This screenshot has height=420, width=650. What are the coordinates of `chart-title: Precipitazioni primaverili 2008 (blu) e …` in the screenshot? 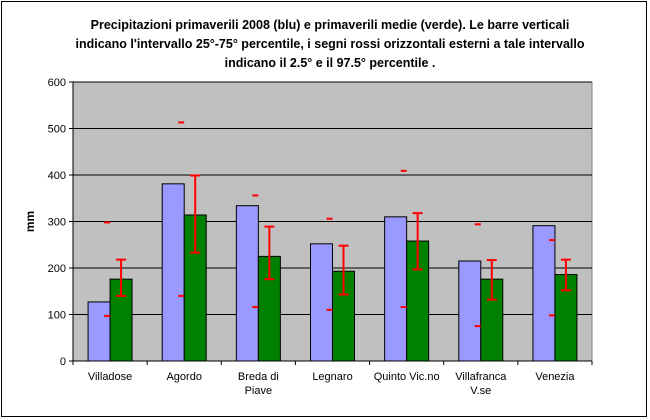 It's located at (330, 44).